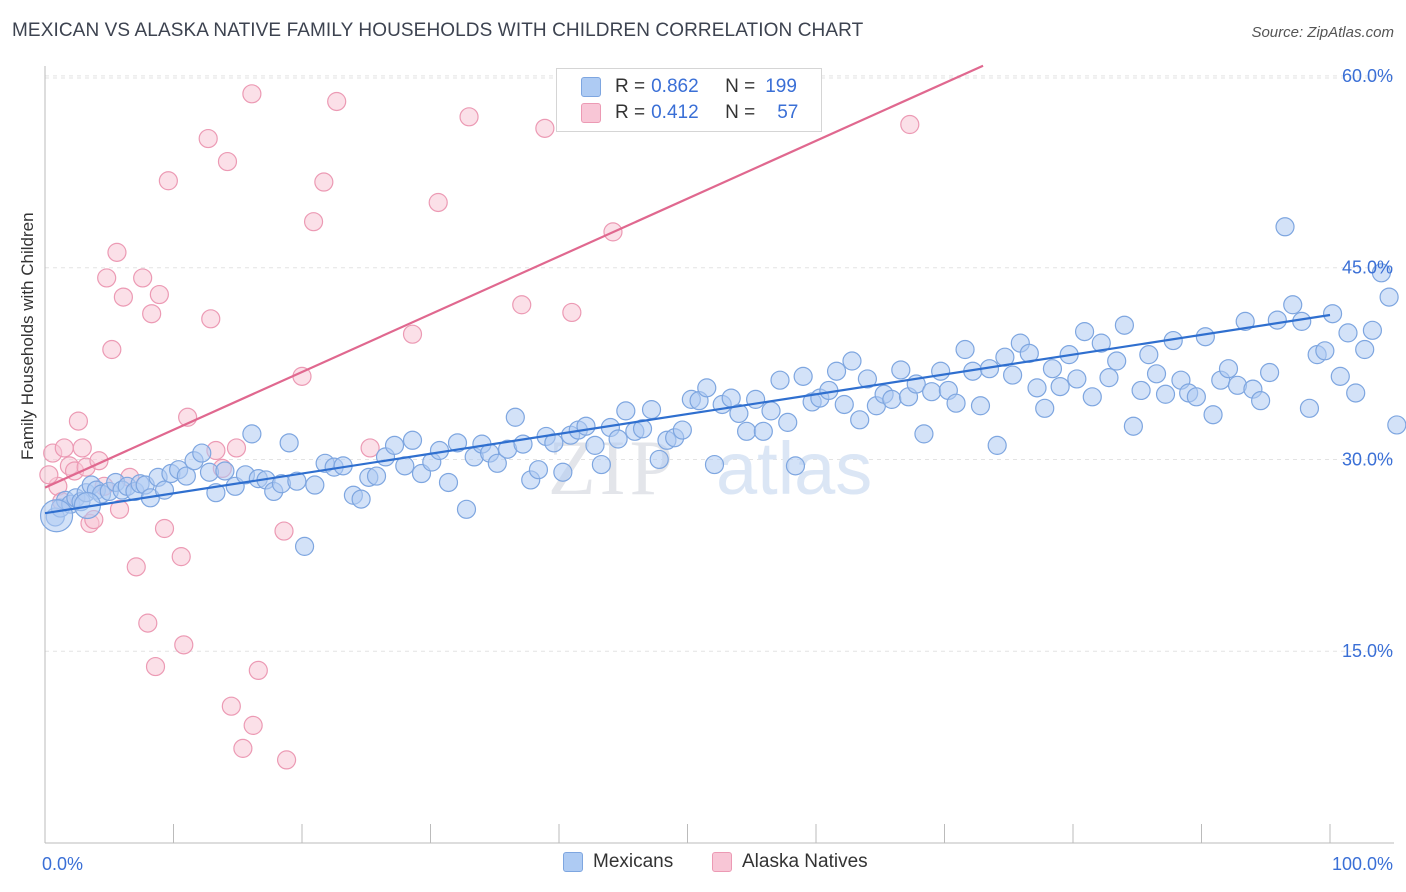 The height and width of the screenshot is (892, 1406). Describe the element at coordinates (805, 861) in the screenshot. I see `bottom-legend-label-alaska-natives: Alaska Natives` at that location.